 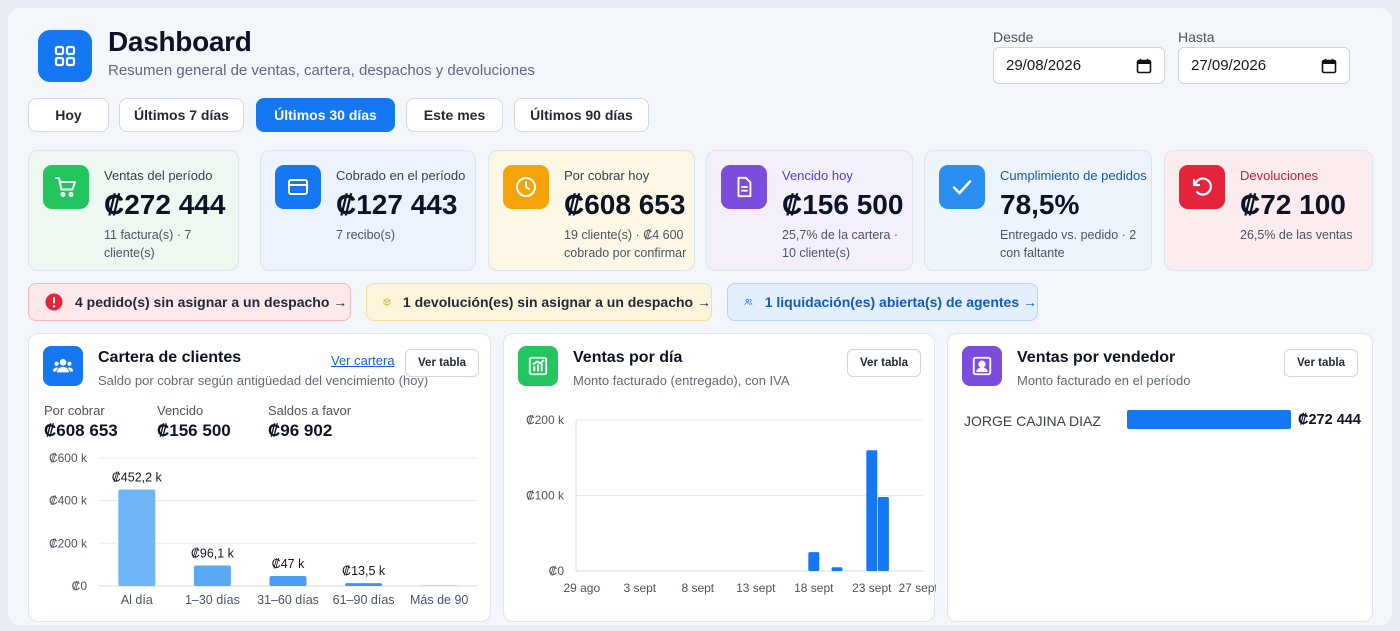 I want to click on kpi-value: ₡608 653, so click(x=625, y=204).